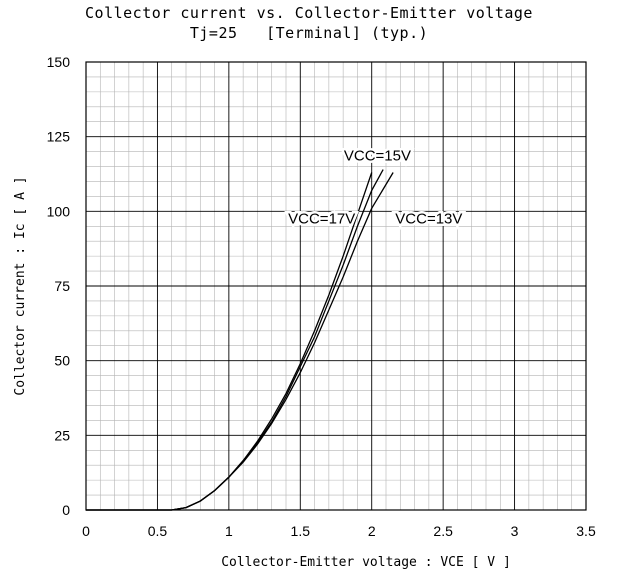 This screenshot has height=583, width=618. Describe the element at coordinates (66, 510) in the screenshot. I see `y-tick-label: 0` at that location.